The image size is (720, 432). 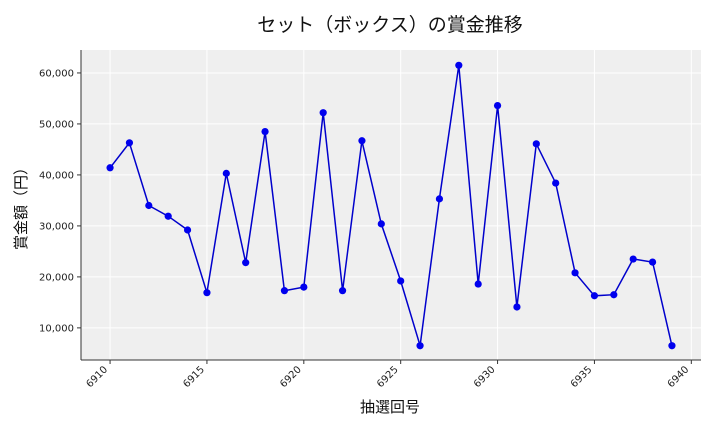 I want to click on y-tick-label: 50,000, so click(x=56, y=124).